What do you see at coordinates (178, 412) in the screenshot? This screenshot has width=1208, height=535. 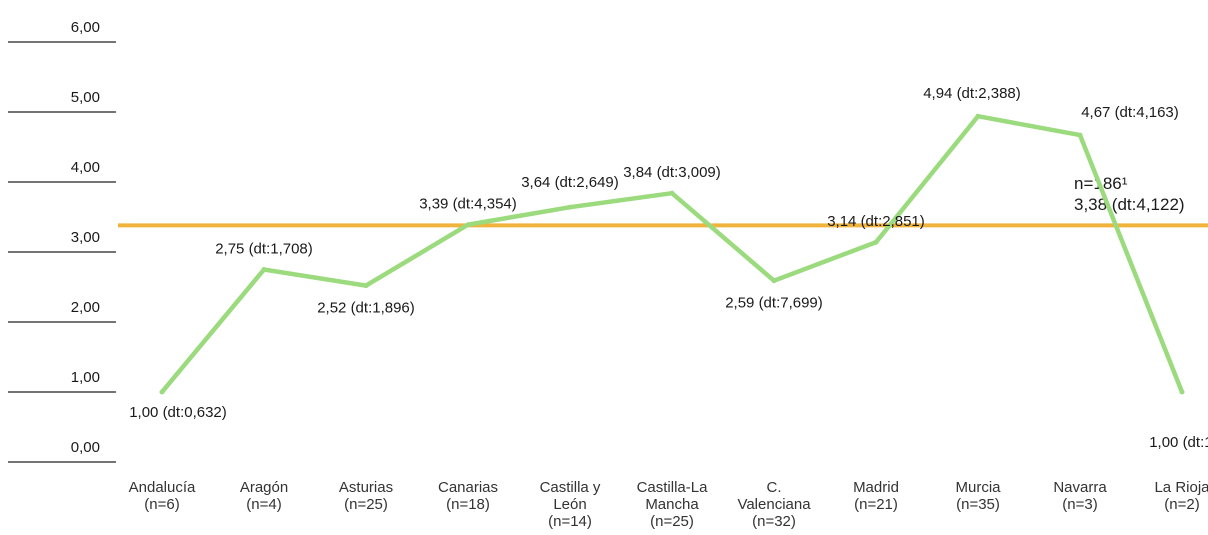 I see `data-label: 1,00 (dt:0,632)` at bounding box center [178, 412].